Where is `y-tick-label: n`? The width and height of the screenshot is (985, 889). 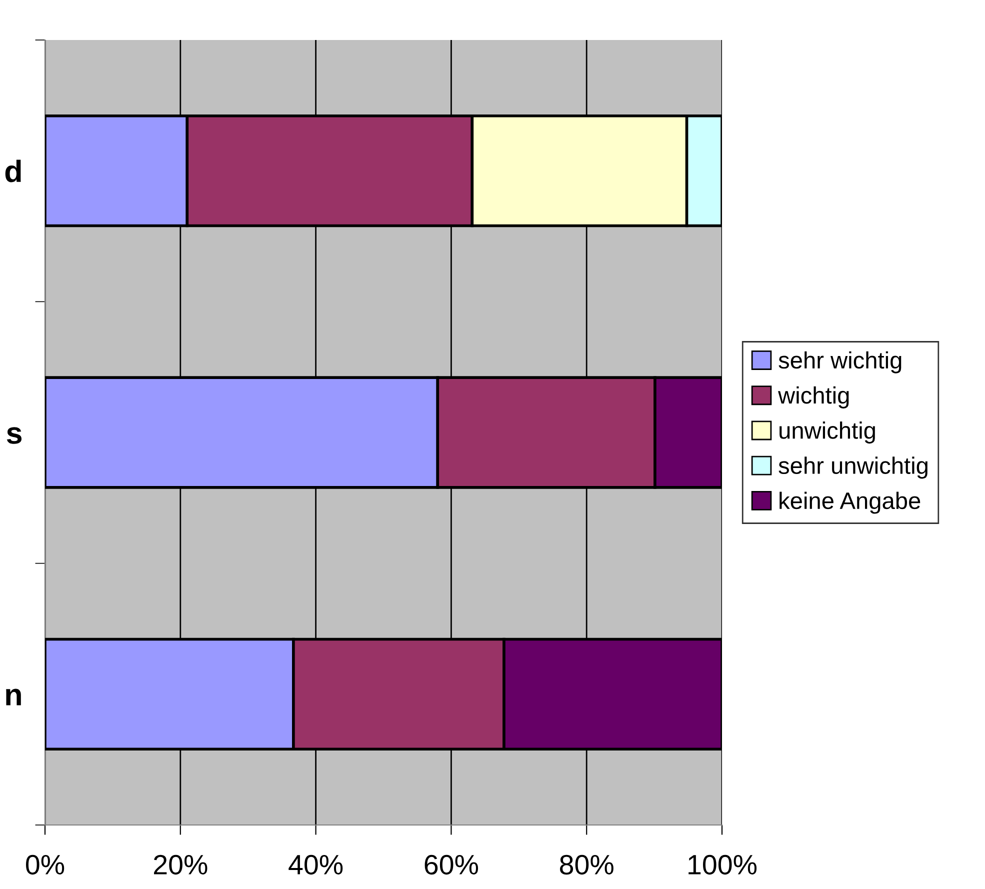 y-tick-label: n is located at coordinates (13, 697).